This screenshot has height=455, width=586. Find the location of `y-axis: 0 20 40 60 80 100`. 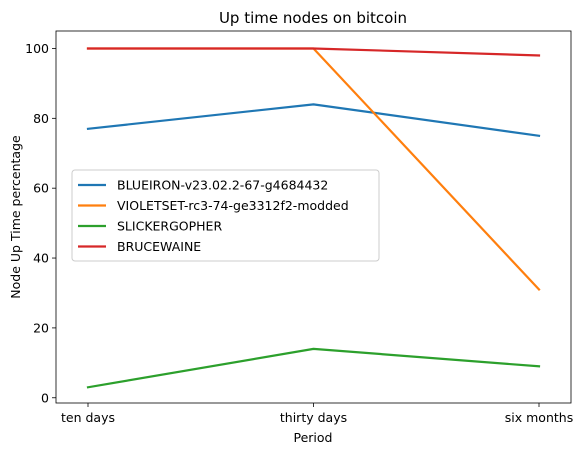

y-axis: 0 20 40 60 80 100 is located at coordinates (40, 223).